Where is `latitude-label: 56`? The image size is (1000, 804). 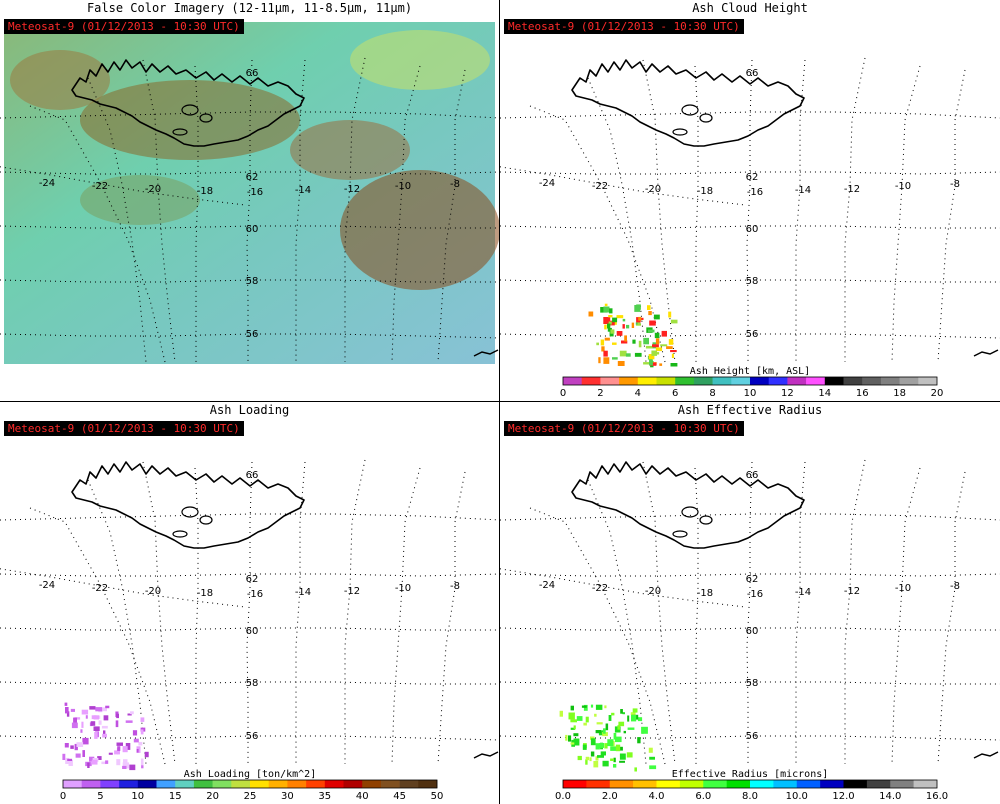 latitude-label: 56 is located at coordinates (252, 736).